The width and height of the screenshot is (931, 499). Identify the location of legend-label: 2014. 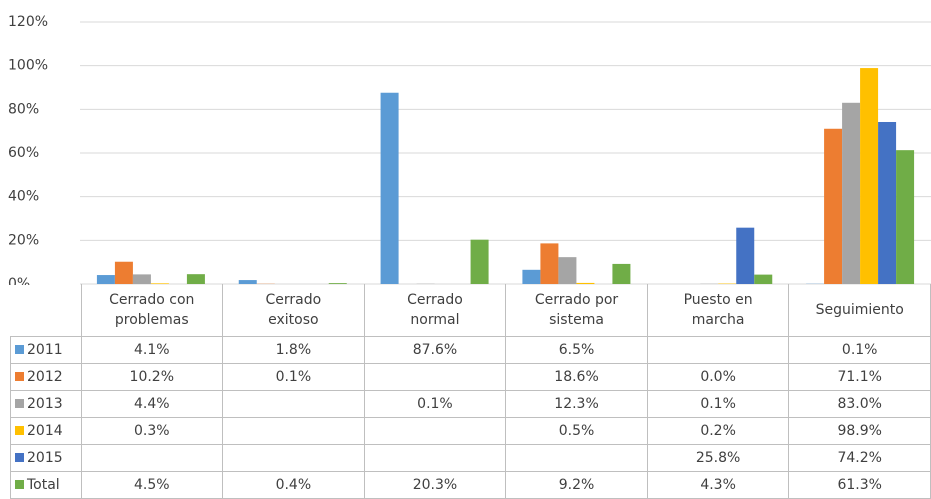
(45, 431).